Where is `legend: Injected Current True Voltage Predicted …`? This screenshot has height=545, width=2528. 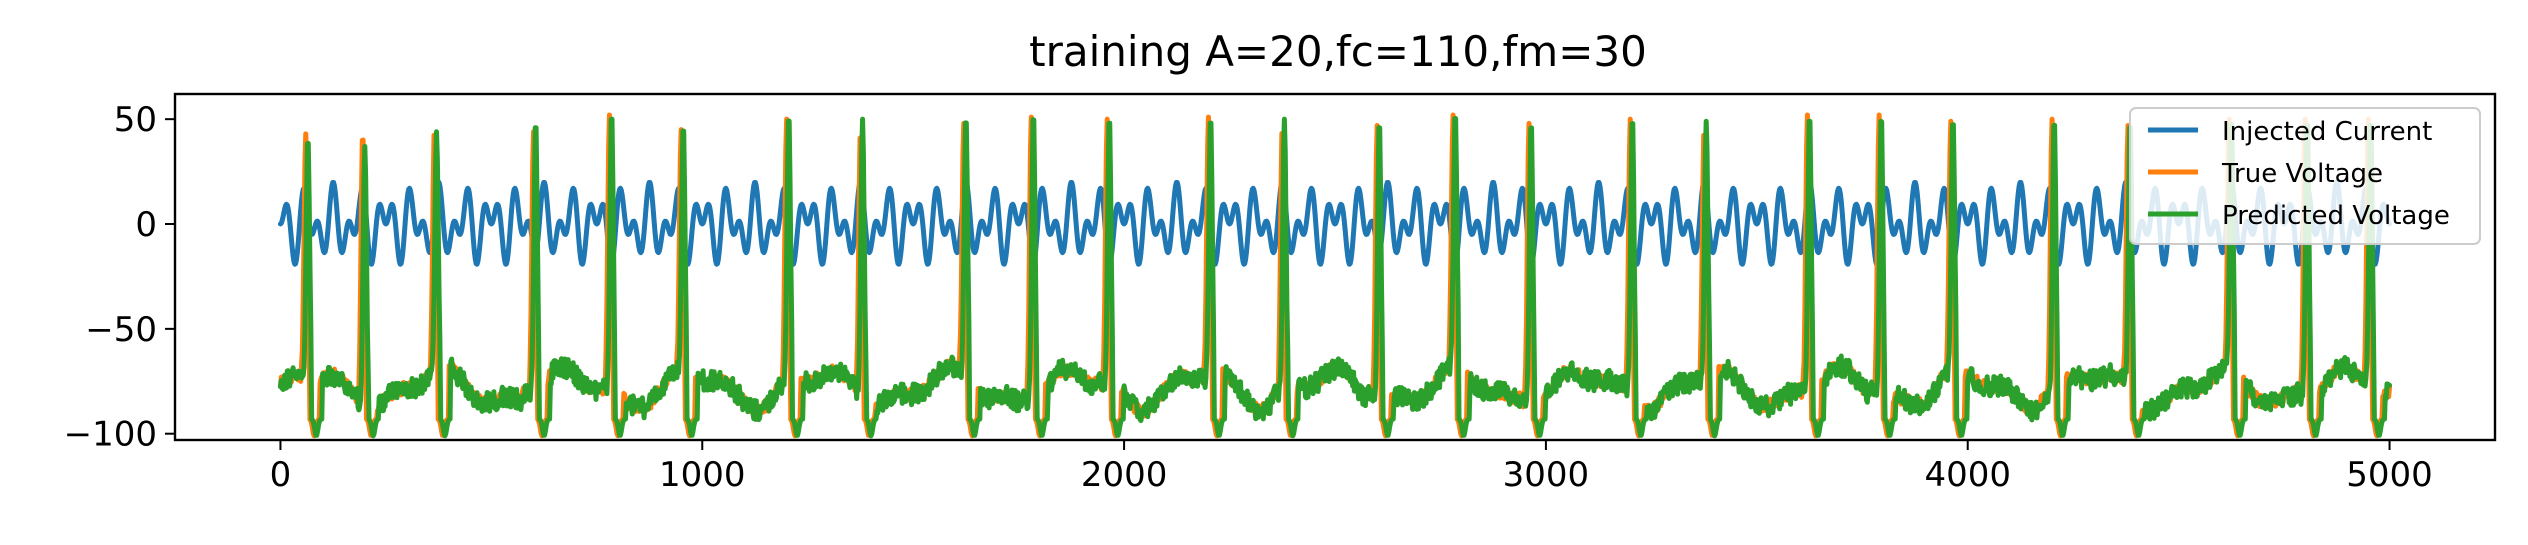
legend: Injected Current True Voltage Predicted … is located at coordinates (2305, 176).